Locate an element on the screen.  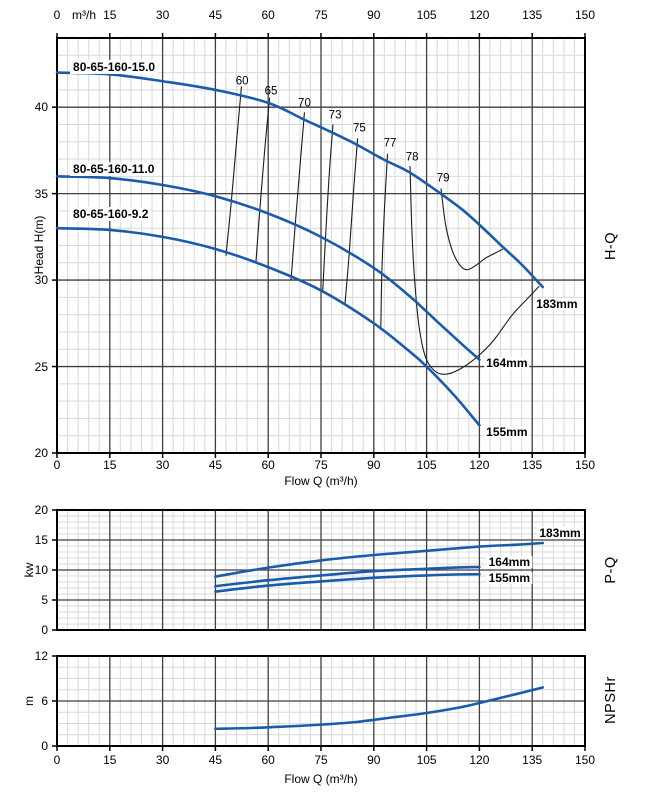
pq-curve-183mm is located at coordinates (379, 559).